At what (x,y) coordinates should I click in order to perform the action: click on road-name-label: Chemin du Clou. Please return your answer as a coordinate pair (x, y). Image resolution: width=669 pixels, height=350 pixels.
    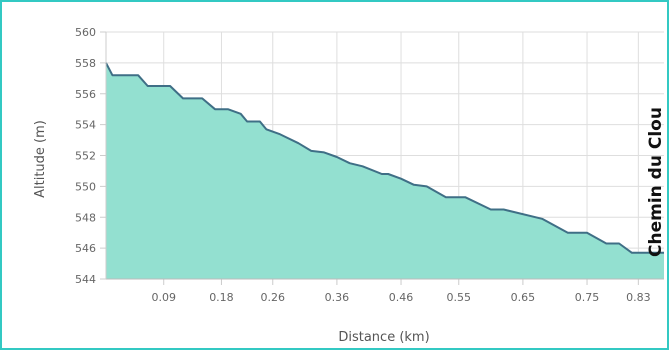
    Looking at the image, I should click on (656, 182).